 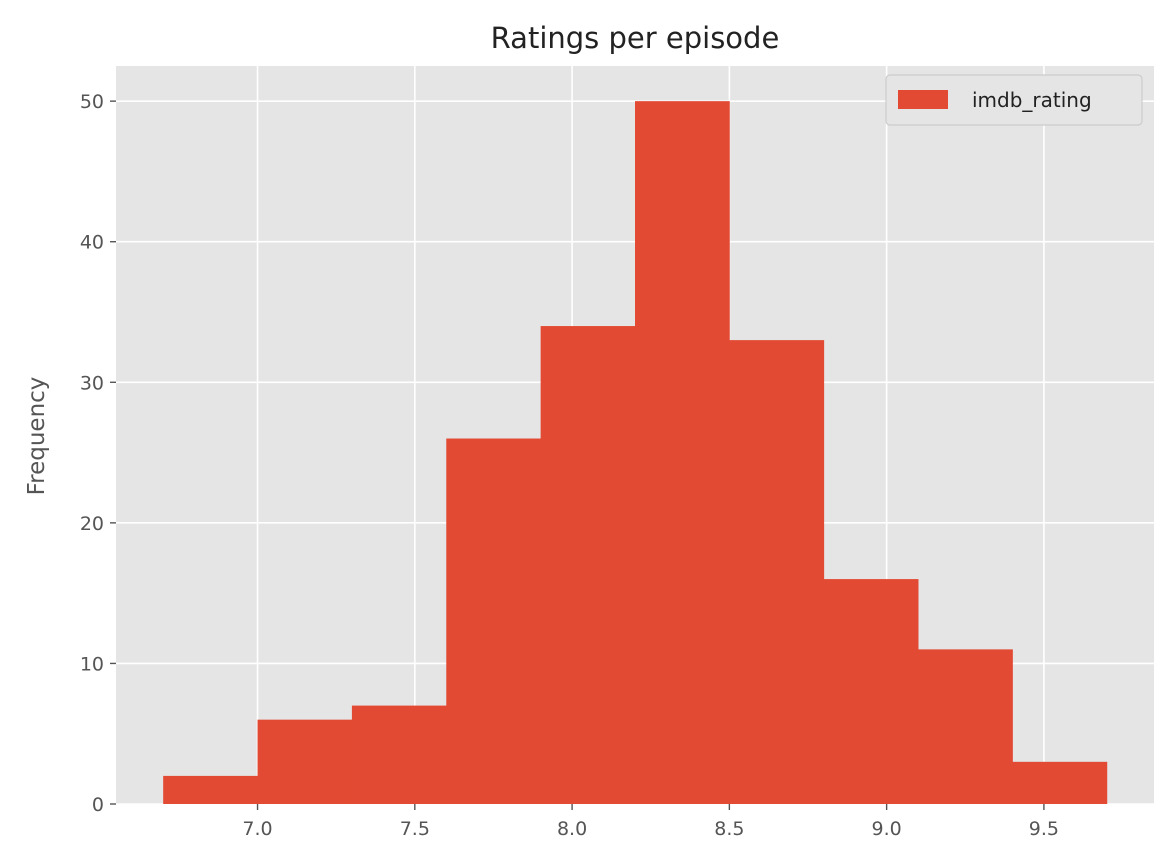 I want to click on y-tick-label: 0, so click(x=98, y=805).